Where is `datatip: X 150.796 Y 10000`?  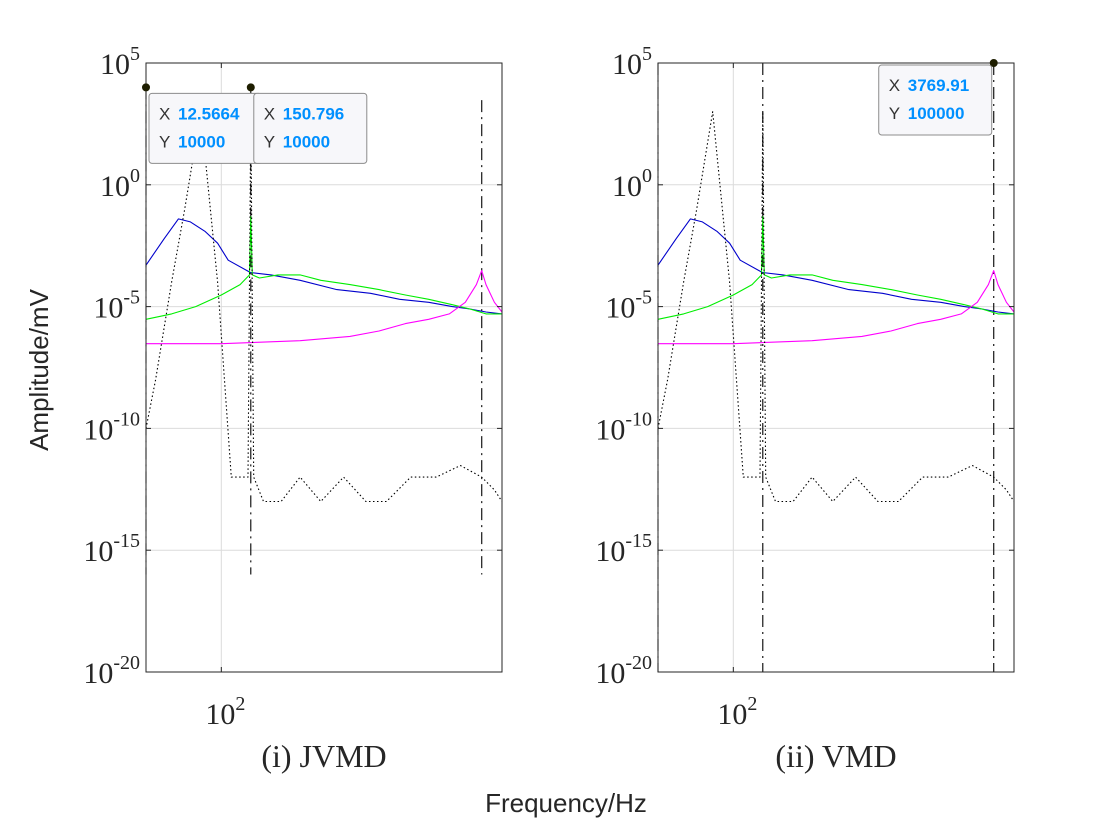 datatip: X 150.796 Y 10000 is located at coordinates (310, 128).